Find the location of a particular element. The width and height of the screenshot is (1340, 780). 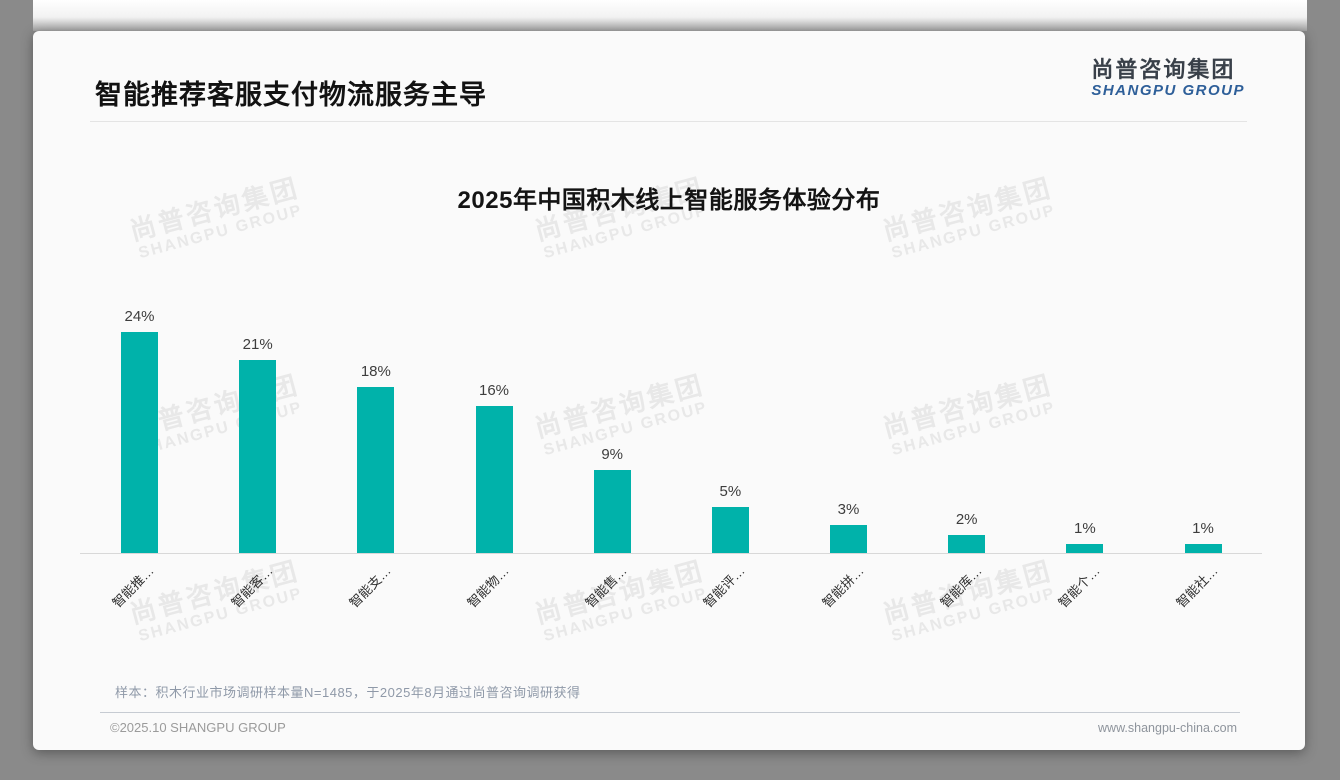

header-divider is located at coordinates (668, 121).